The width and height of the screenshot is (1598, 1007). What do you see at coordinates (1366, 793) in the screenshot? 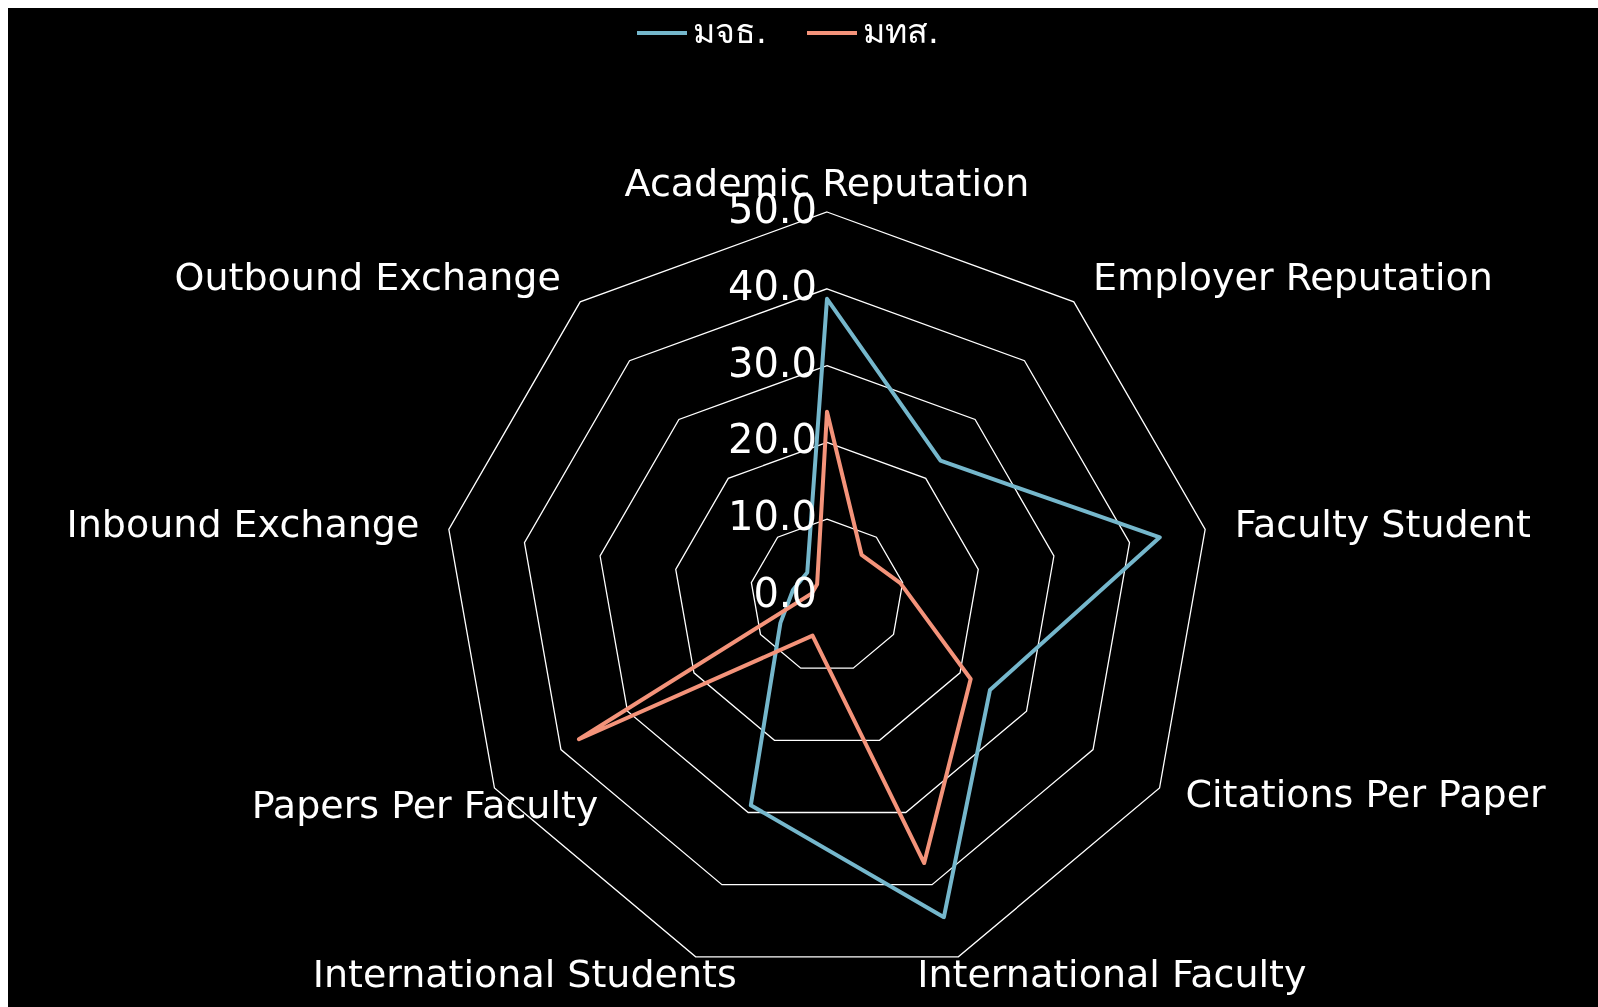
I see `spoke-label: Citations Per Paper` at bounding box center [1366, 793].